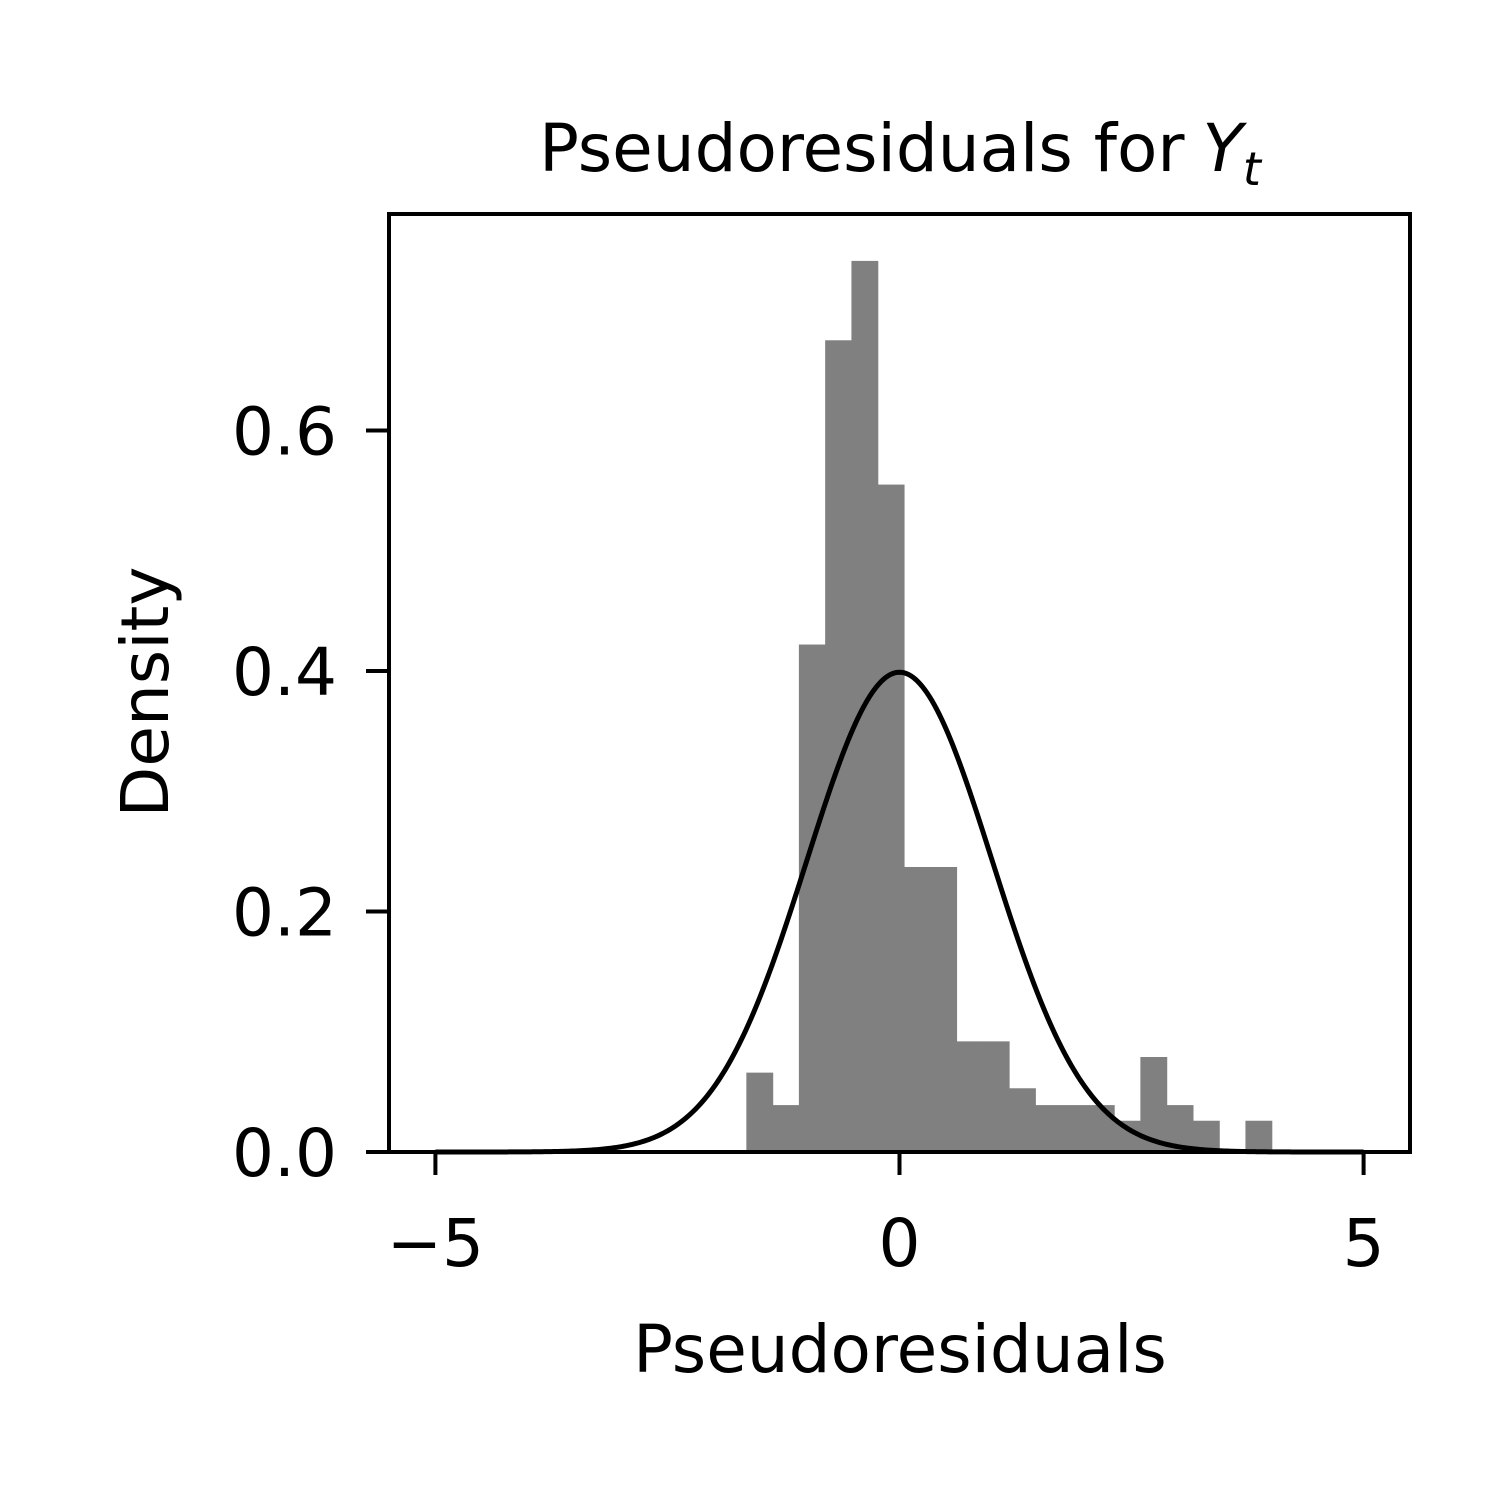 This screenshot has height=1500, width=1500. I want to click on x-axis-ticks: −5 0 5, so click(886, 1217).